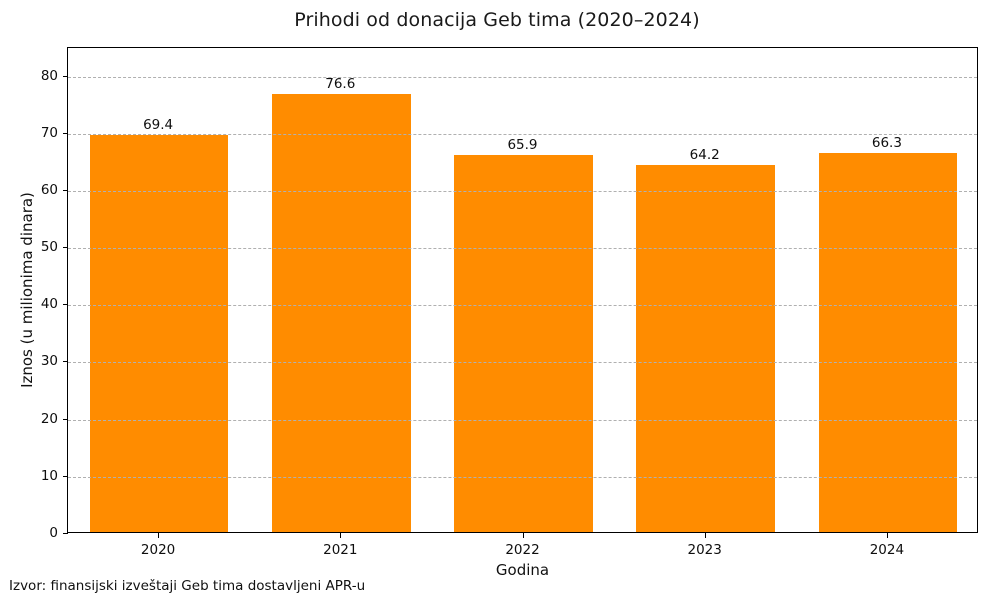  Describe the element at coordinates (341, 535) in the screenshot. I see `x-tick-mark-2021` at that location.